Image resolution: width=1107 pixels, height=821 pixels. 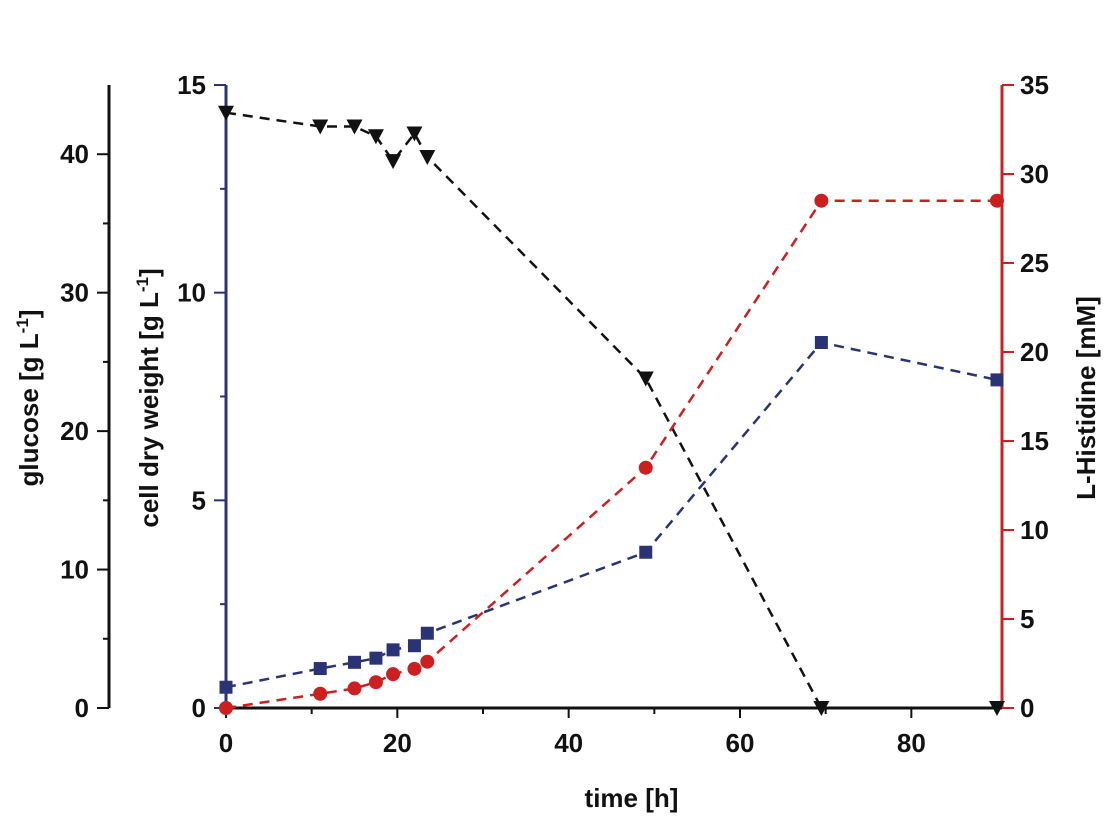 I want to click on glucose-tick-label: 0, so click(x=82, y=708).